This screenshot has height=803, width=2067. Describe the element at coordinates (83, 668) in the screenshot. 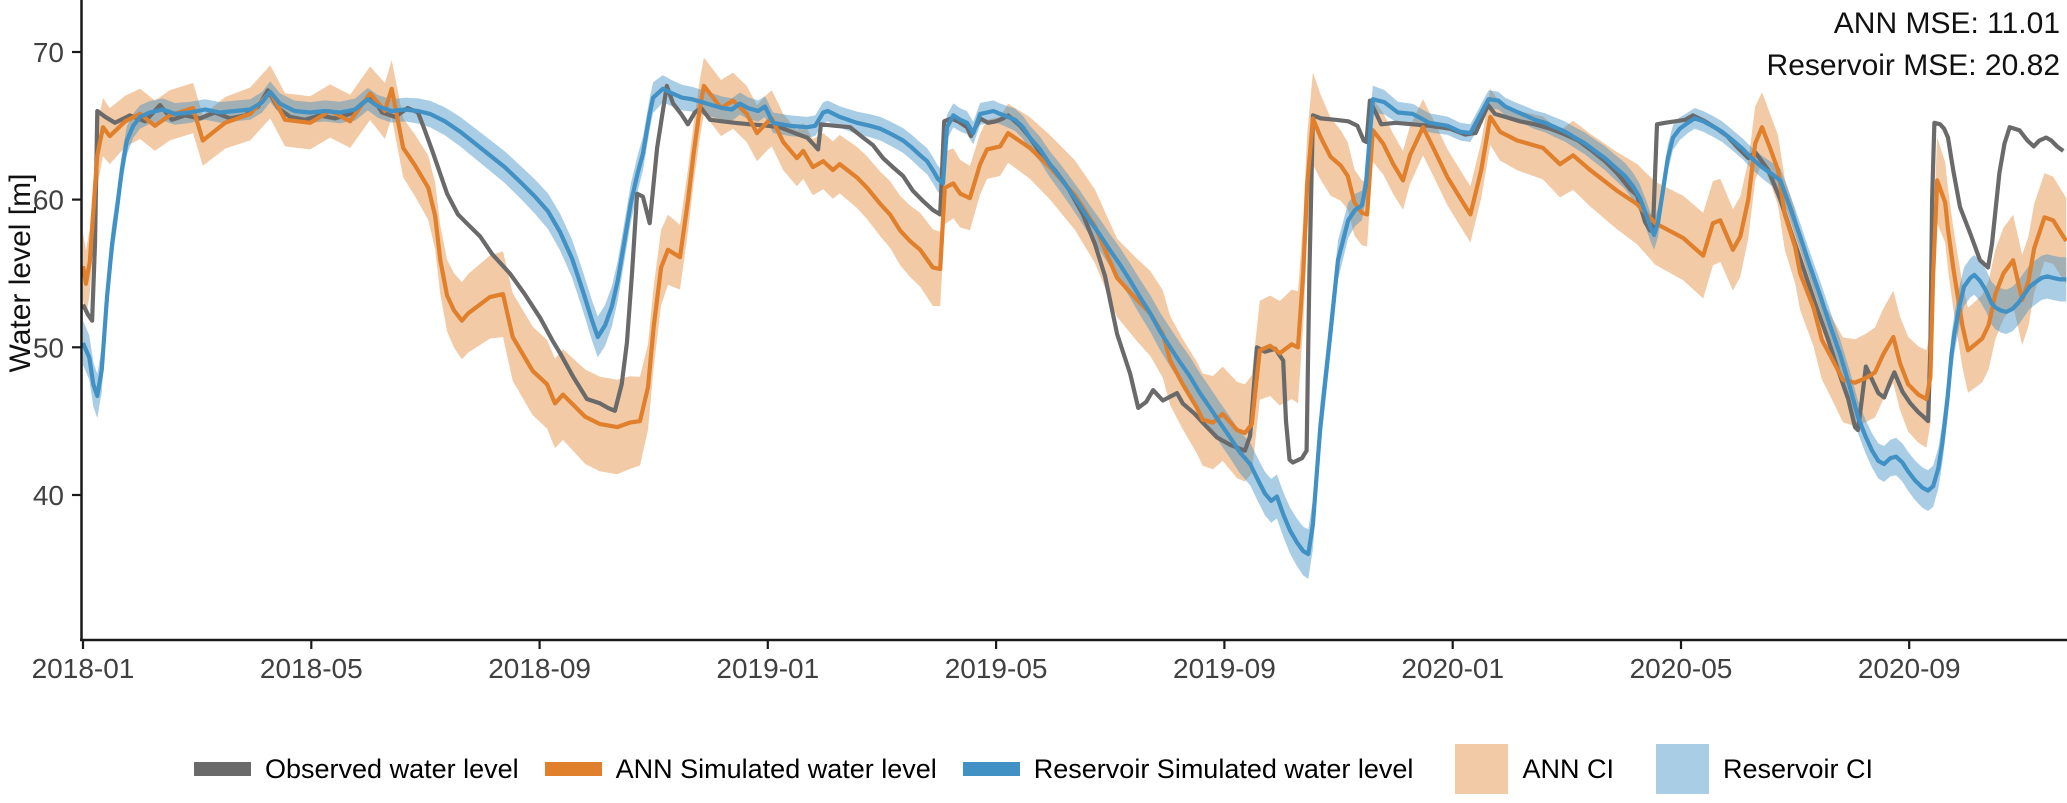

I see `x-tick-2018-01: 2018-01` at that location.